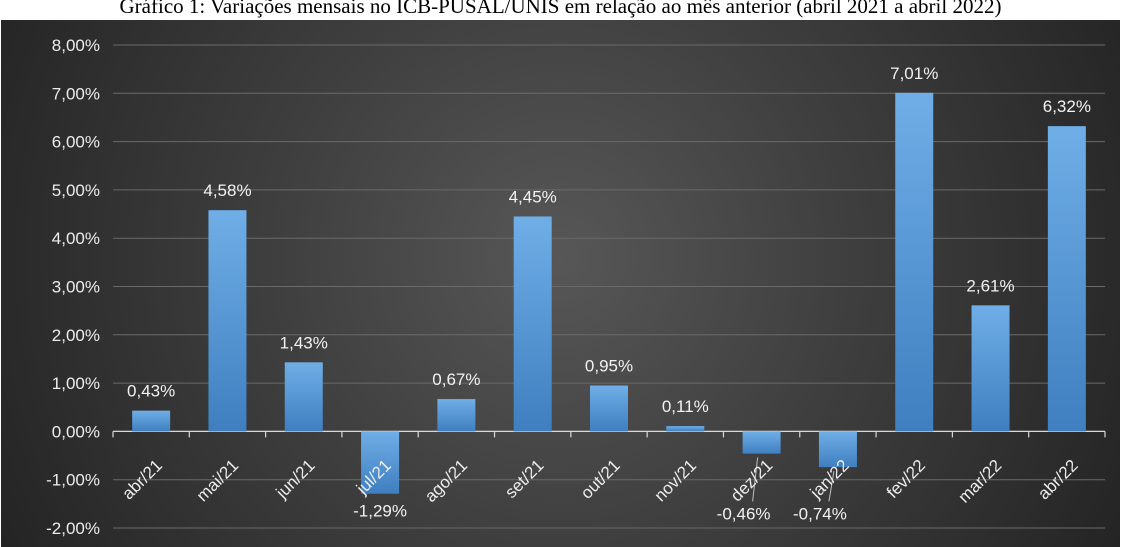 The height and width of the screenshot is (547, 1121). I want to click on y-tick-label: -2,00%, so click(73, 528).